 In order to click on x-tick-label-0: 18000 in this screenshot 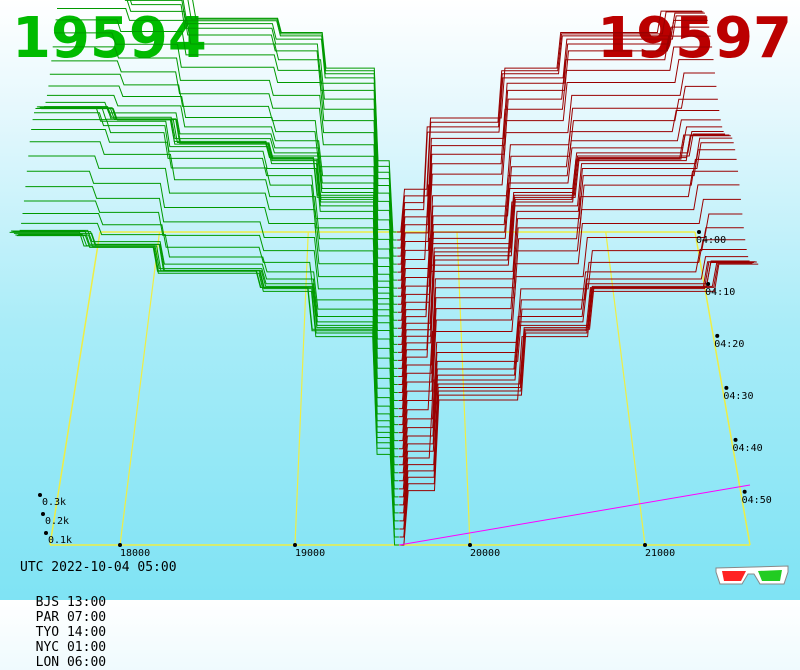, I will do `click(135, 553)`.